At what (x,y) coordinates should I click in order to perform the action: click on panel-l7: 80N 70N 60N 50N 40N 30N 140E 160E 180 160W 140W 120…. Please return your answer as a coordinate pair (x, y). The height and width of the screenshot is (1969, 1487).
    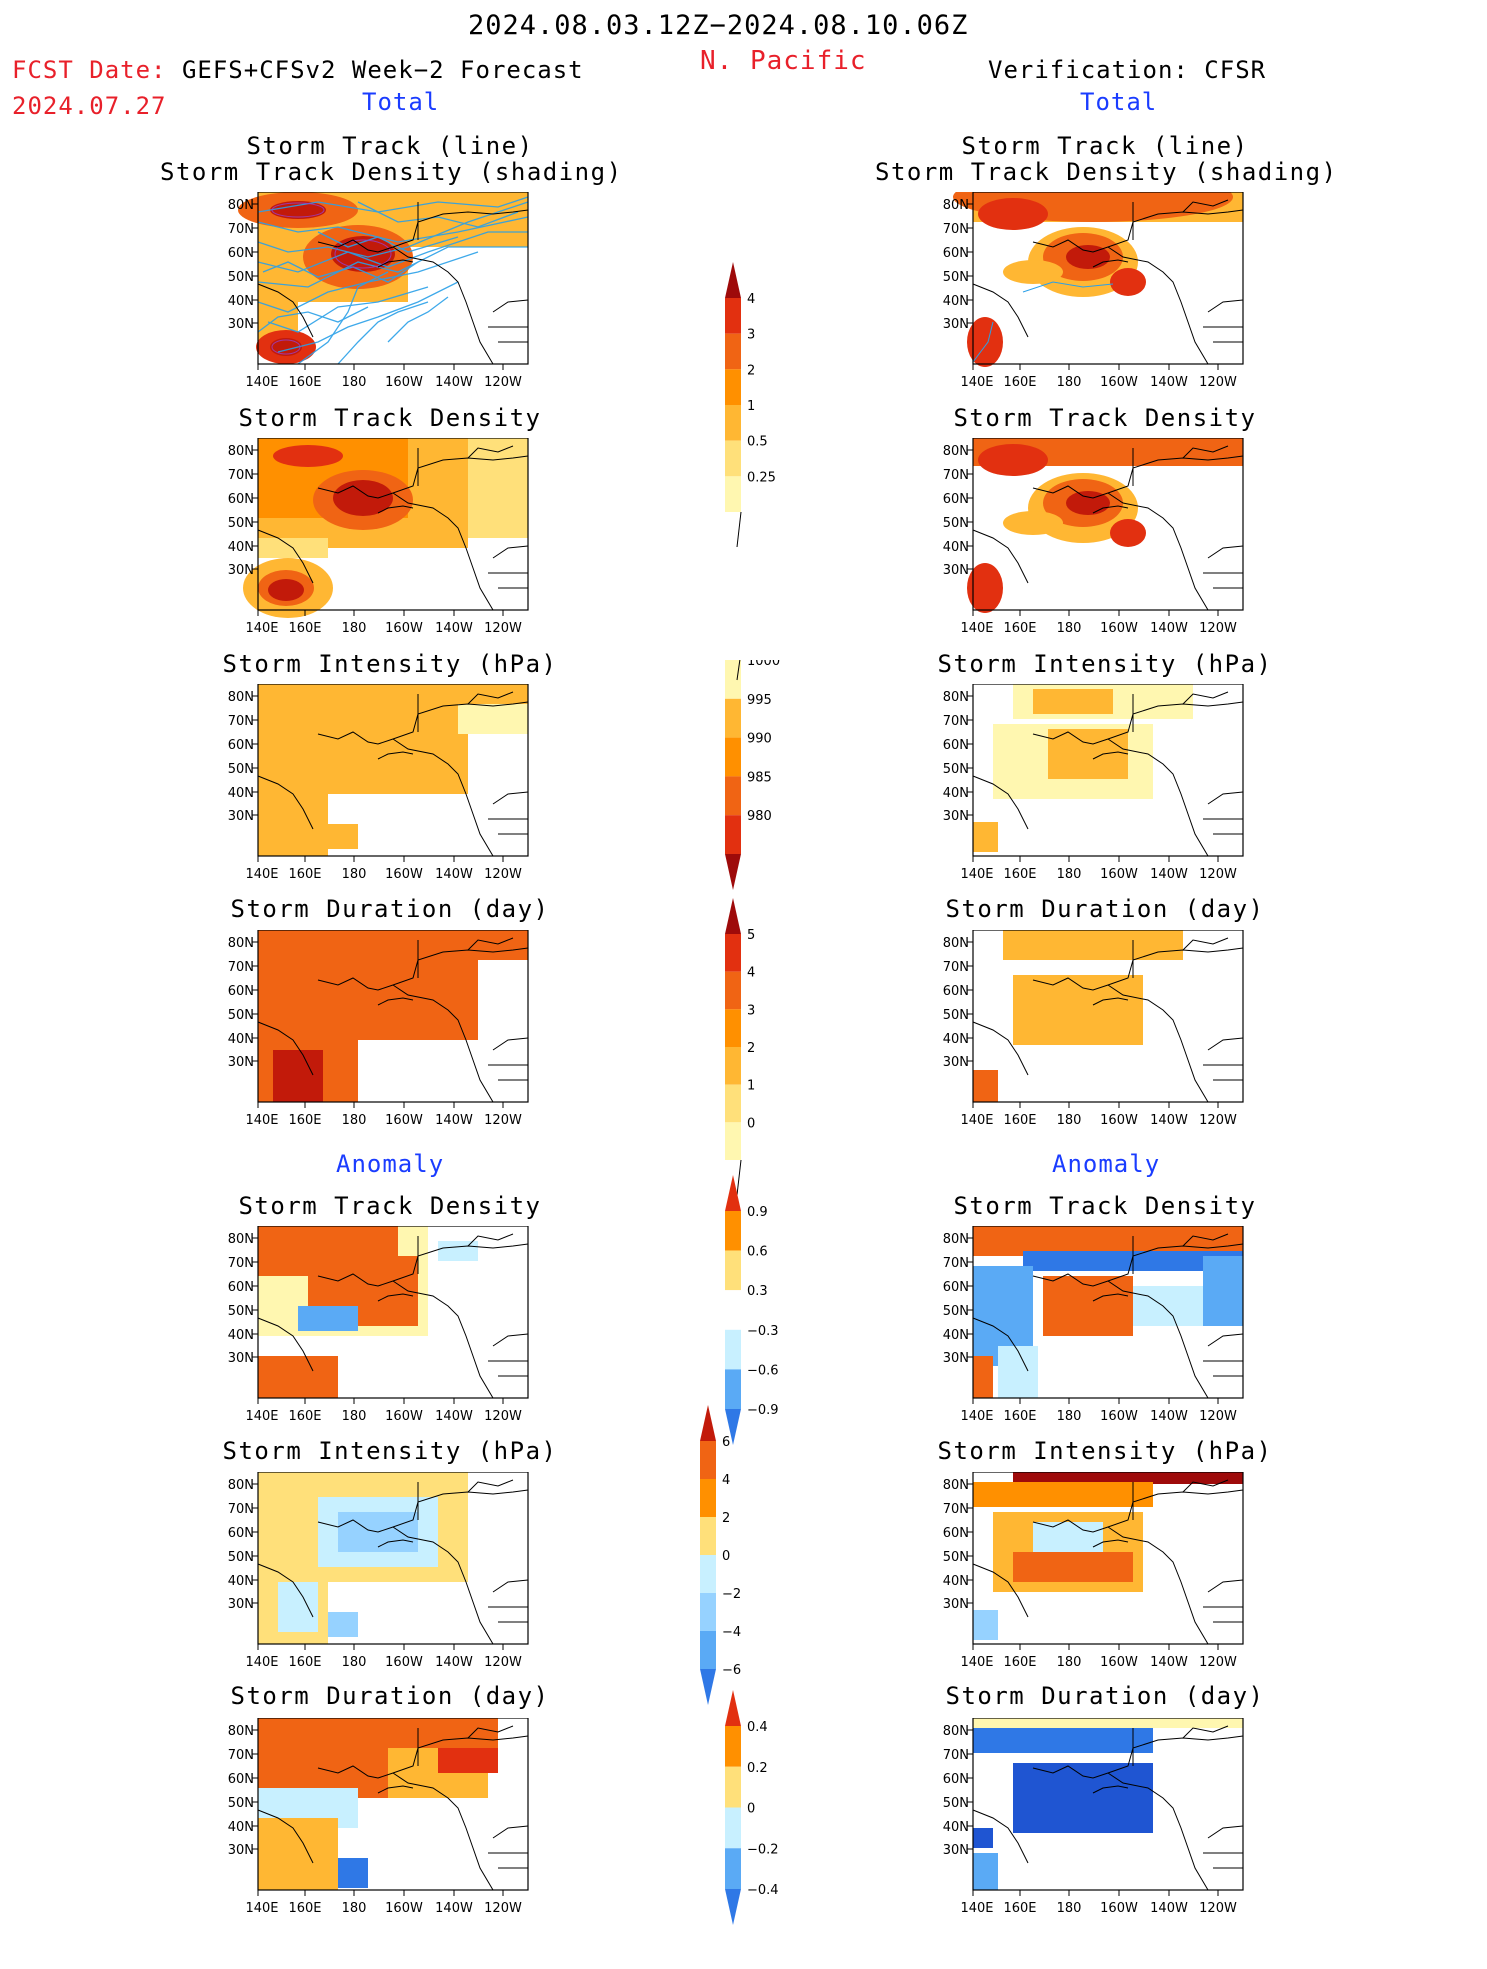
    Looking at the image, I should click on (373, 1824).